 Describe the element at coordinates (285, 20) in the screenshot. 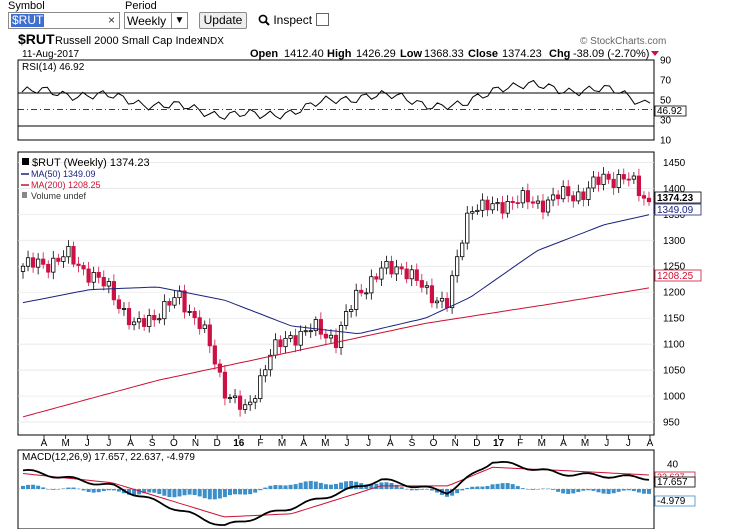

I see `inspect-toggle: Inspect` at that location.